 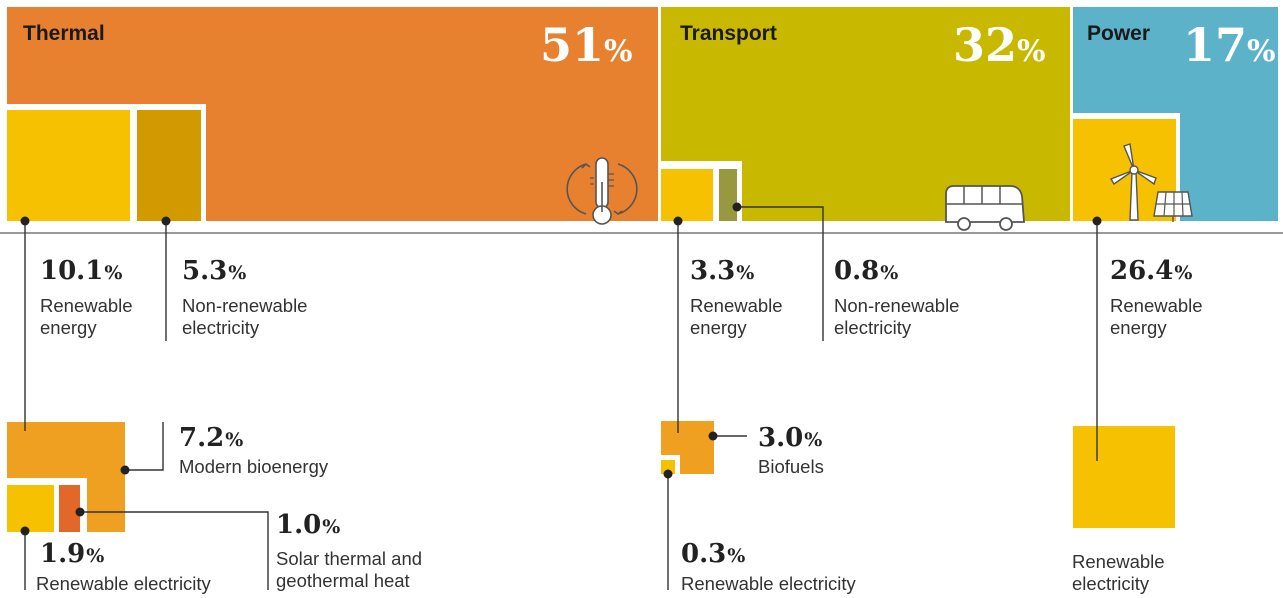 What do you see at coordinates (704, 554) in the screenshot?
I see `value-number: 0.3` at bounding box center [704, 554].